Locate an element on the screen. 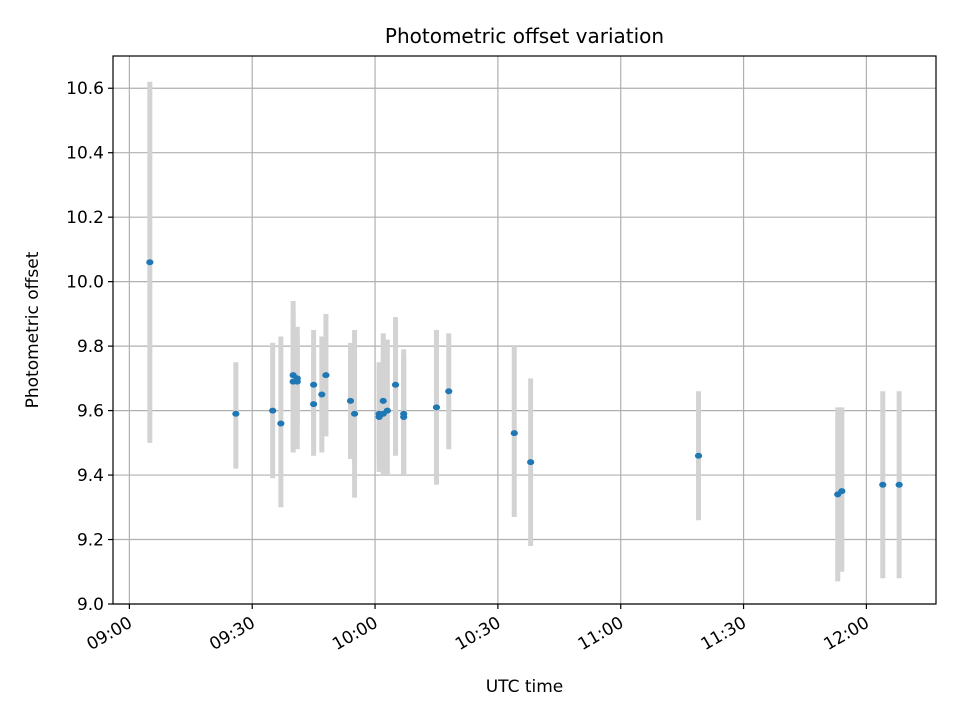 The width and height of the screenshot is (960, 720). y-tick-label: 9.0 is located at coordinates (90, 605).